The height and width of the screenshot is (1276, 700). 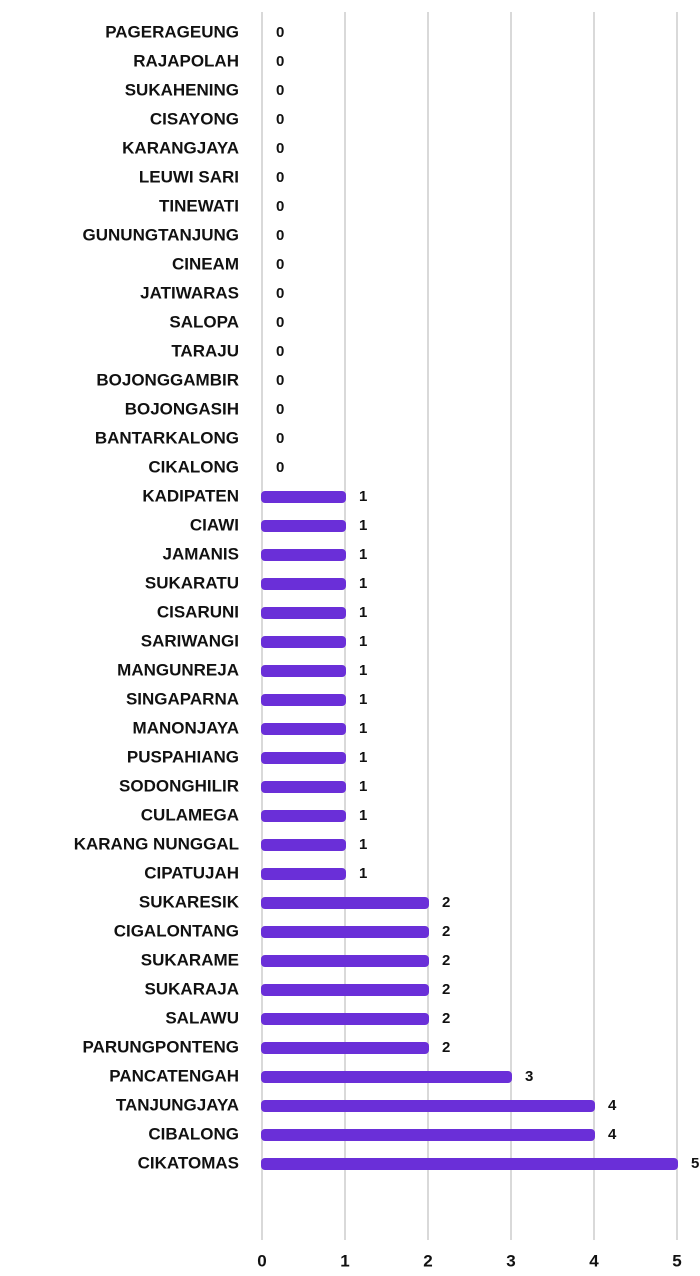 What do you see at coordinates (190, 814) in the screenshot?
I see `y-tick-label: CULAMEGA` at bounding box center [190, 814].